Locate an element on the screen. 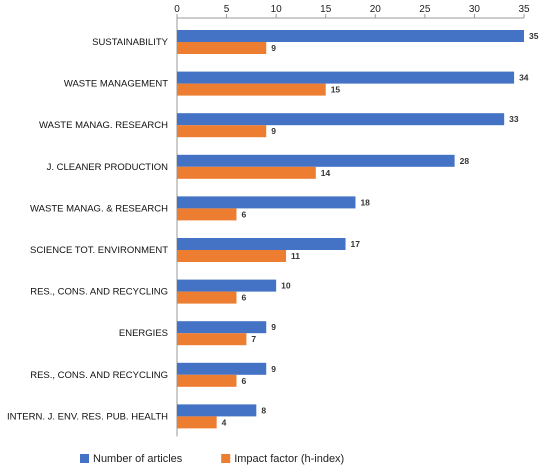 This screenshot has height=475, width=550. x-tick-label: 0 is located at coordinates (177, 9).